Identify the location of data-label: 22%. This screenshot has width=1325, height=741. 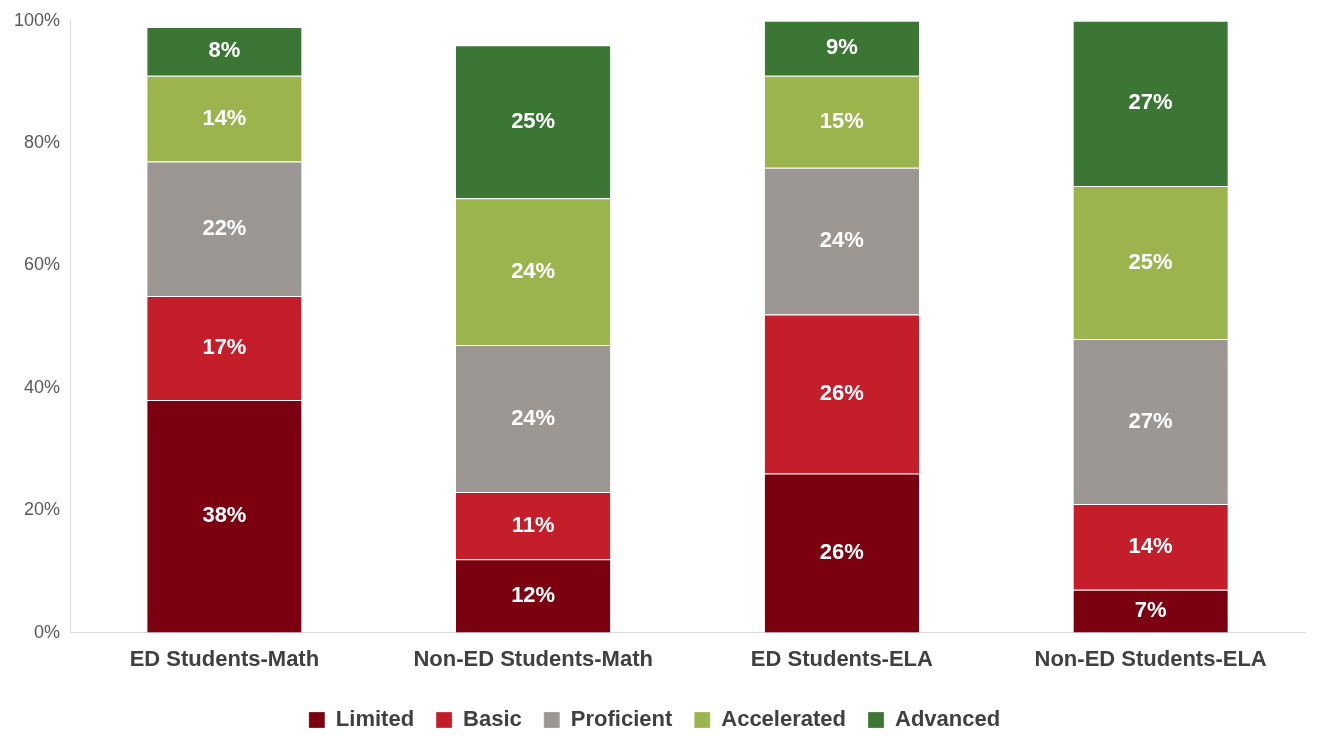
(224, 227).